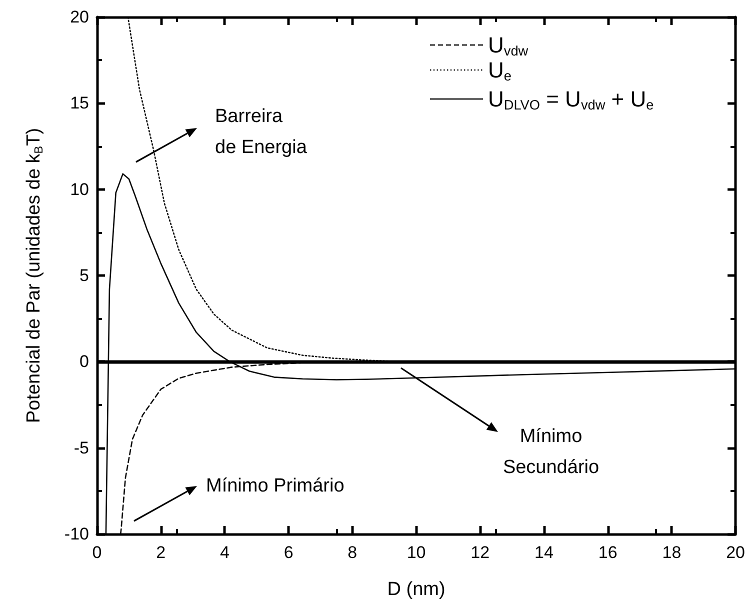 This screenshot has width=748, height=604. Describe the element at coordinates (79, 17) in the screenshot. I see `y-tick-label: 20` at that location.